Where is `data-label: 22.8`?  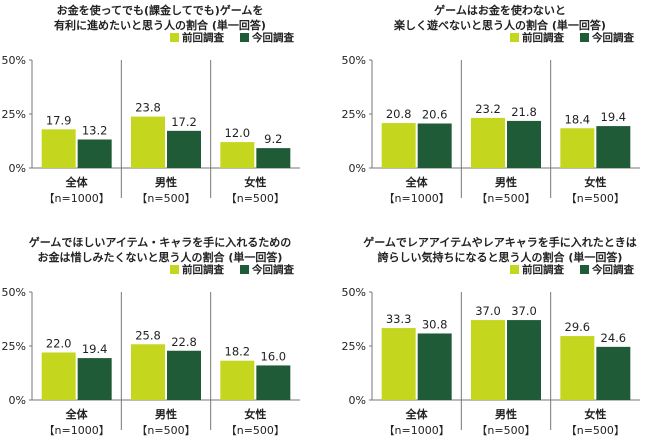
data-label: 22.8 is located at coordinates (184, 342).